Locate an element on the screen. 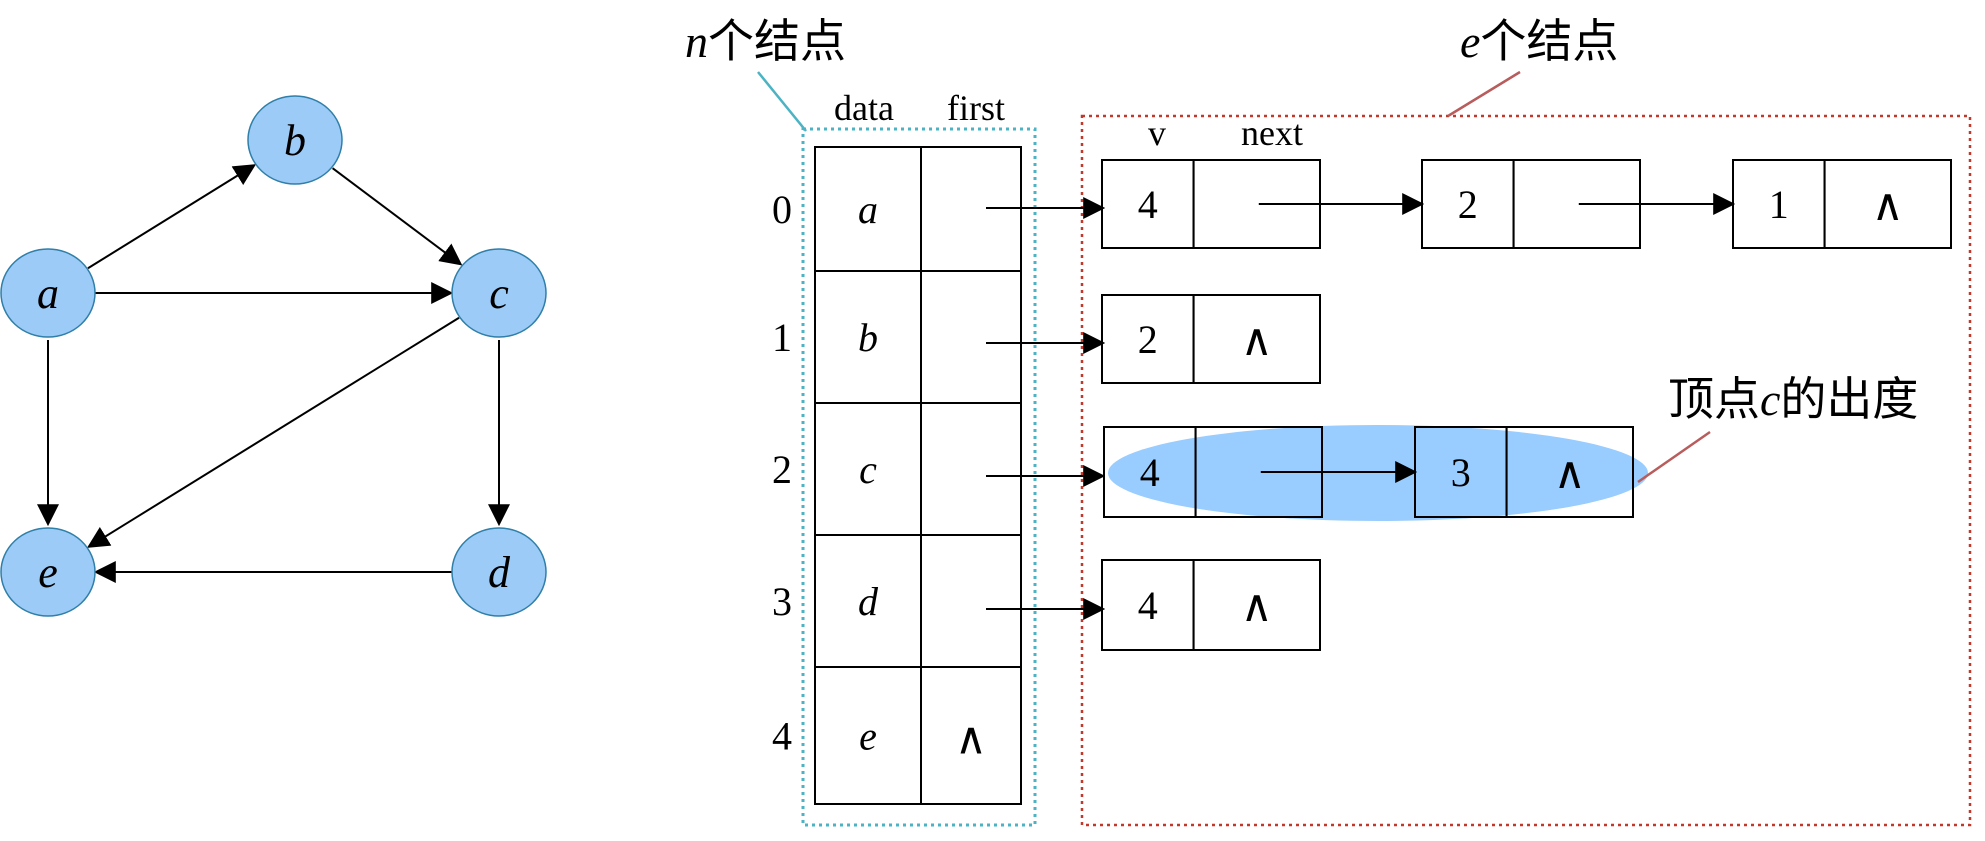 This screenshot has height=841, width=1985. graph-node-e: e is located at coordinates (48, 572).